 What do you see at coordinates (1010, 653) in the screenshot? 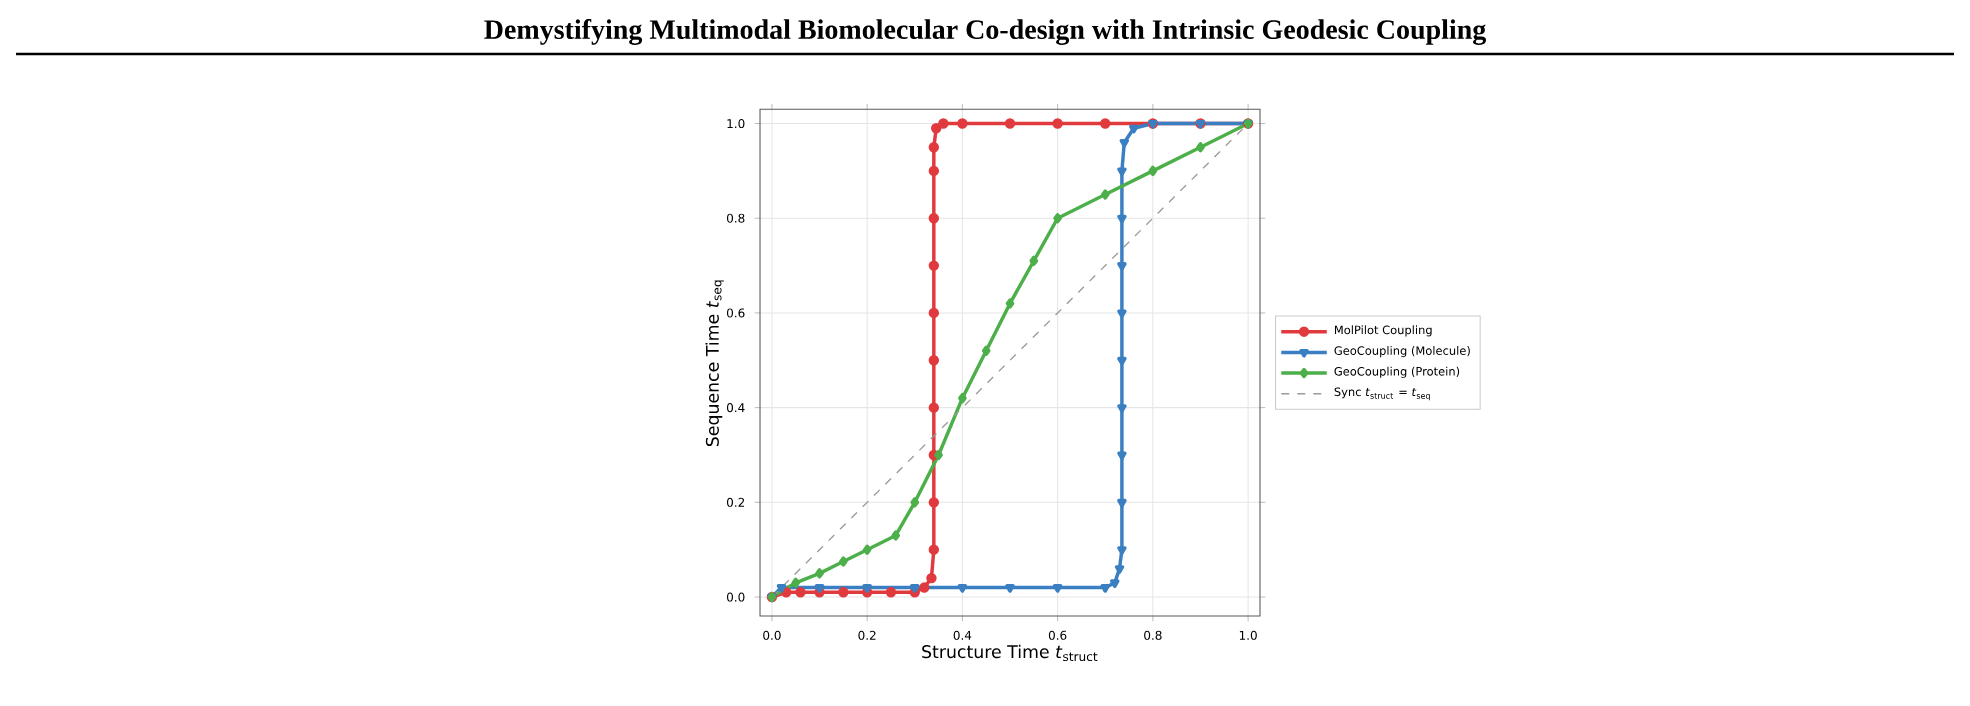
I see `x-axis-title: Structure Time t$_{struct}$` at bounding box center [1010, 653].